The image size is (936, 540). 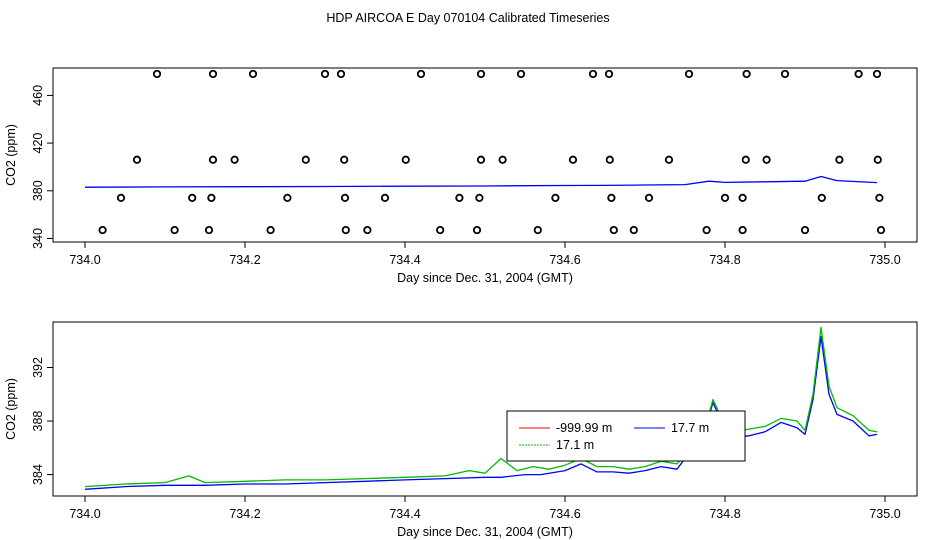 What do you see at coordinates (485, 278) in the screenshot?
I see `top-x-axis-label: Day since Dec. 31, 2004 (GMT)` at bounding box center [485, 278].